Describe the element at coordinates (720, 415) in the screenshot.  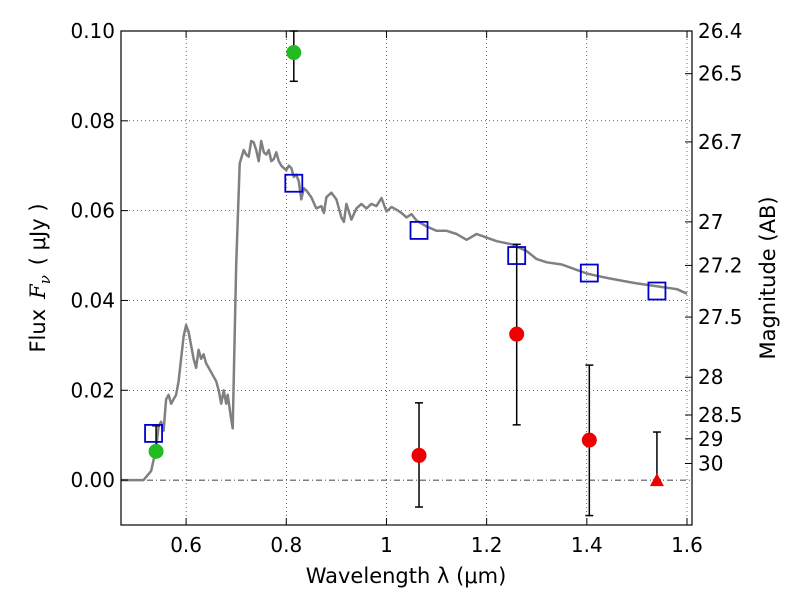
I see `y2-tick-label: 28.5` at that location.